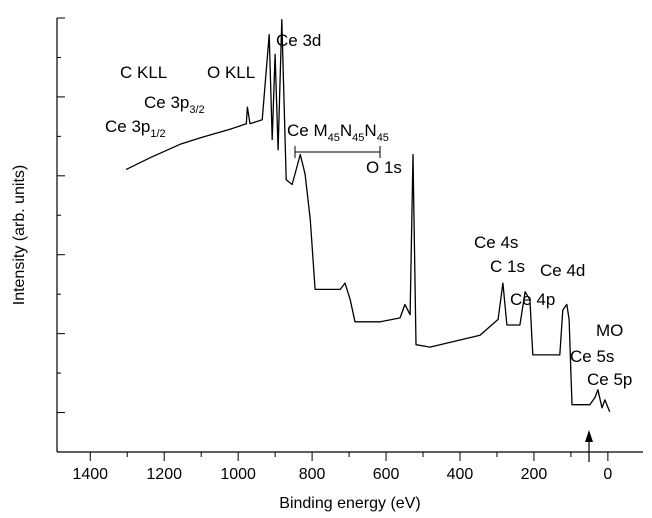  I want to click on x-axis-label: Binding energy (eV), so click(349, 503).